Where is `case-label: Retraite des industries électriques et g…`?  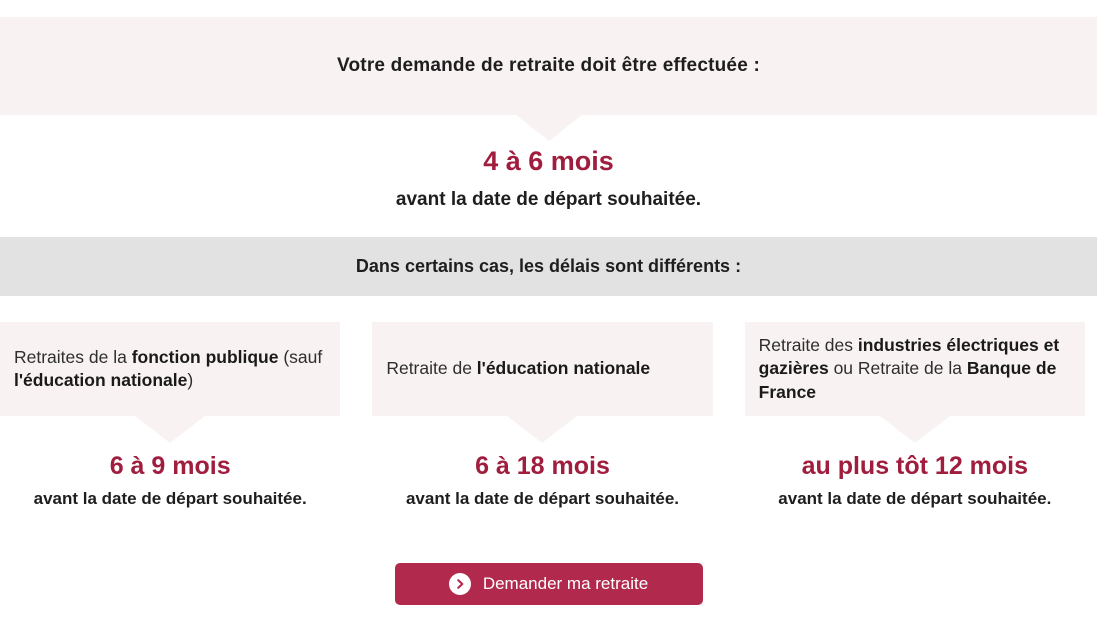
case-label: Retraite des industries électriques et g… is located at coordinates (909, 368).